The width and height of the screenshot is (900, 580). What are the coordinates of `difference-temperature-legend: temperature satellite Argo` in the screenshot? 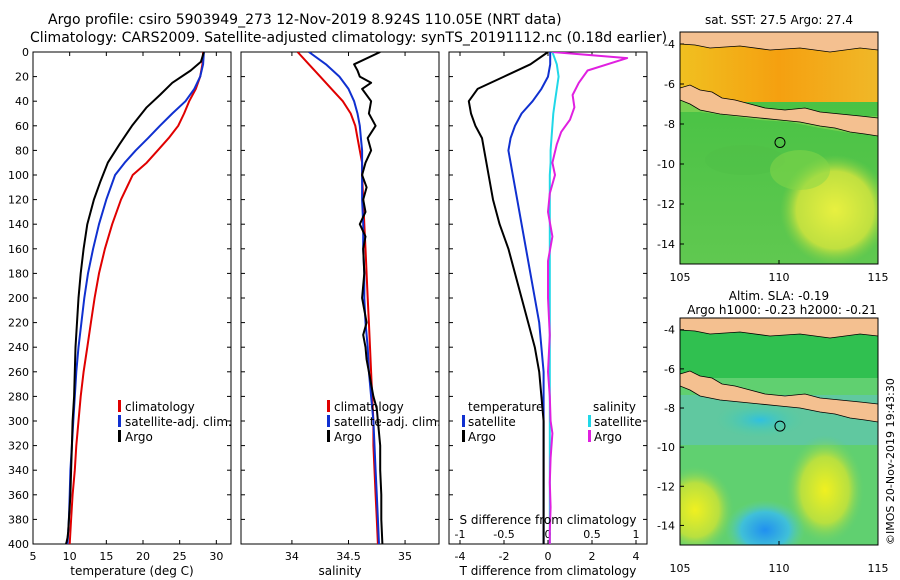 It's located at (502, 422).